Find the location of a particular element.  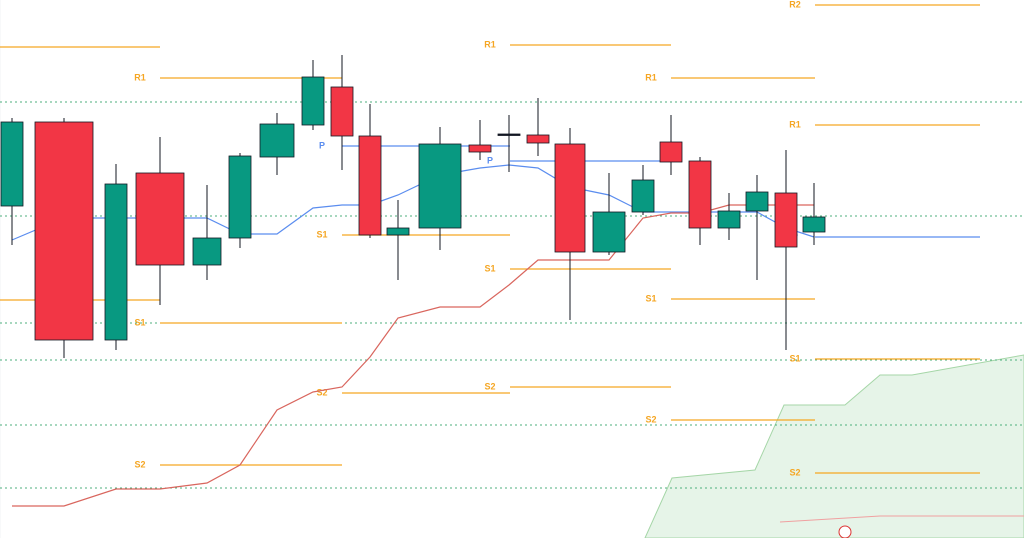

cloud-edge is located at coordinates (901, 519).